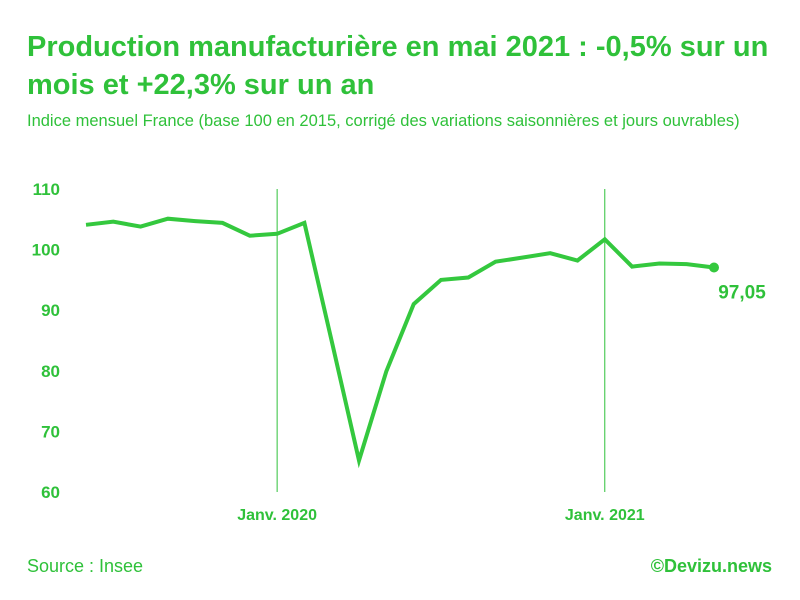 Image resolution: width=800 pixels, height=600 pixels. What do you see at coordinates (46, 189) in the screenshot?
I see `y-tick-label: 110` at bounding box center [46, 189].